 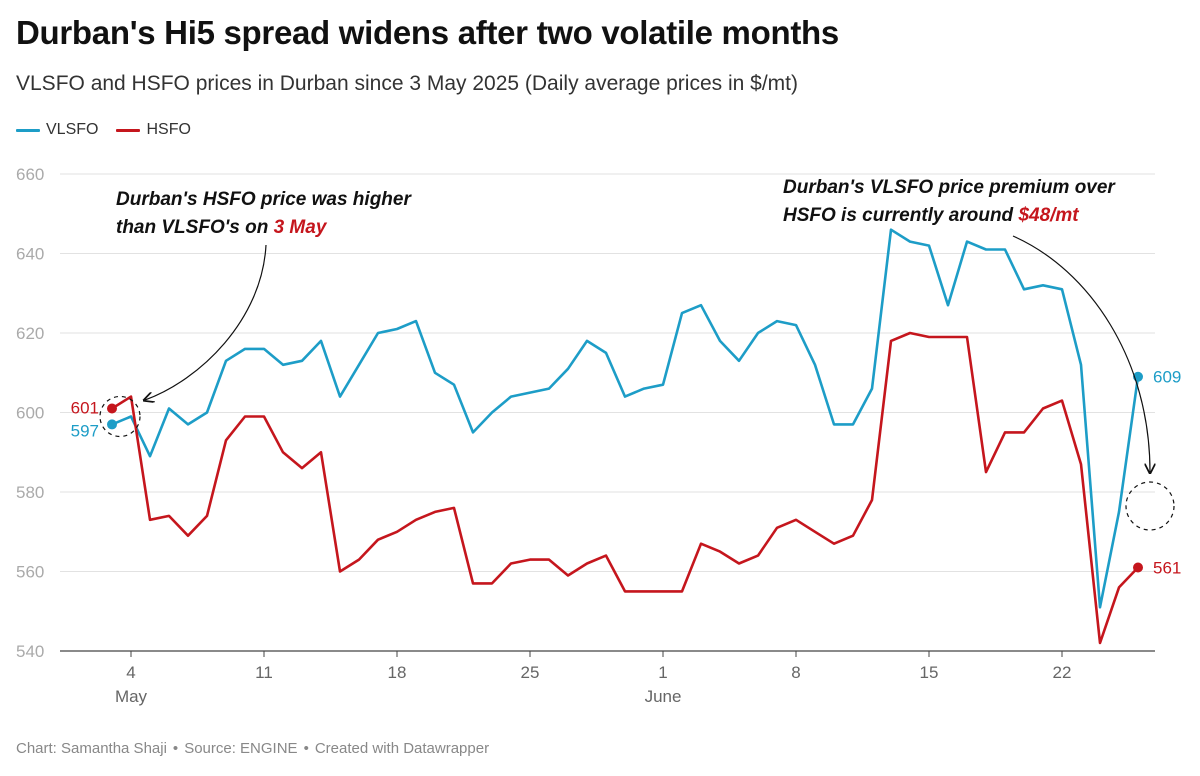 What do you see at coordinates (85, 408) in the screenshot?
I see `start-value-label: 601` at bounding box center [85, 408].